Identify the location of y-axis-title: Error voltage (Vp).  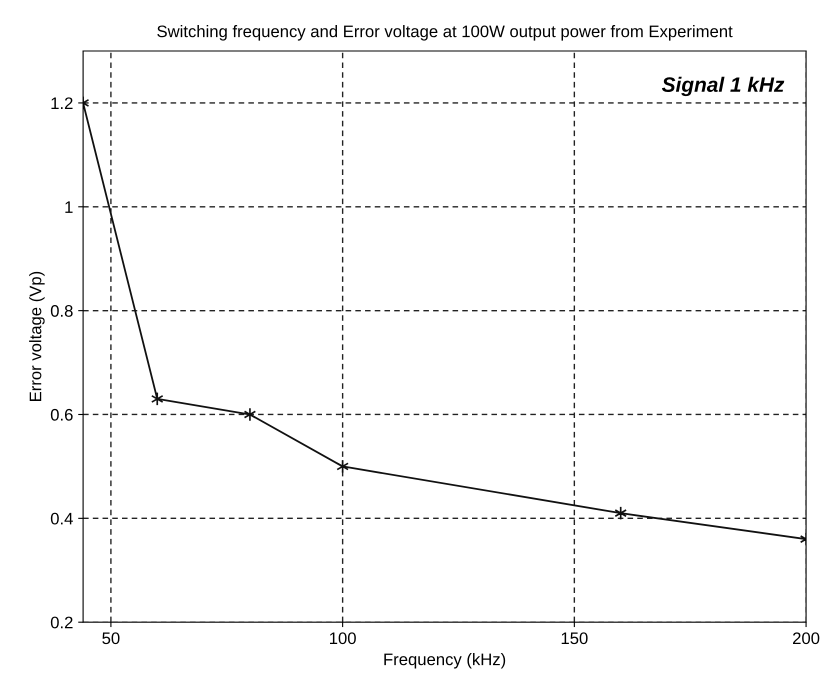
(37, 336).